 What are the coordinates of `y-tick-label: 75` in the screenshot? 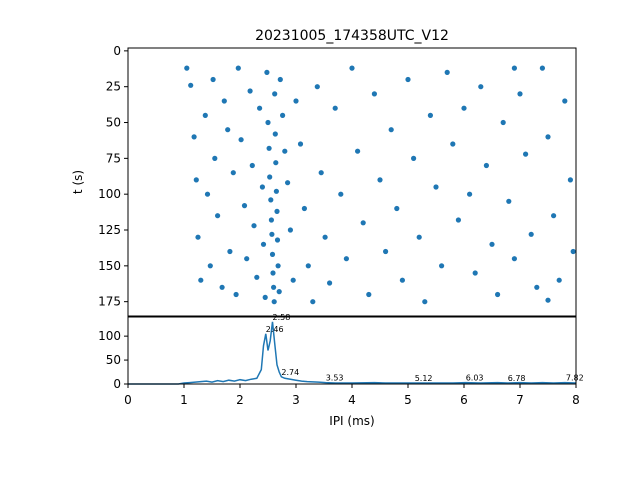 It's located at (113, 158).